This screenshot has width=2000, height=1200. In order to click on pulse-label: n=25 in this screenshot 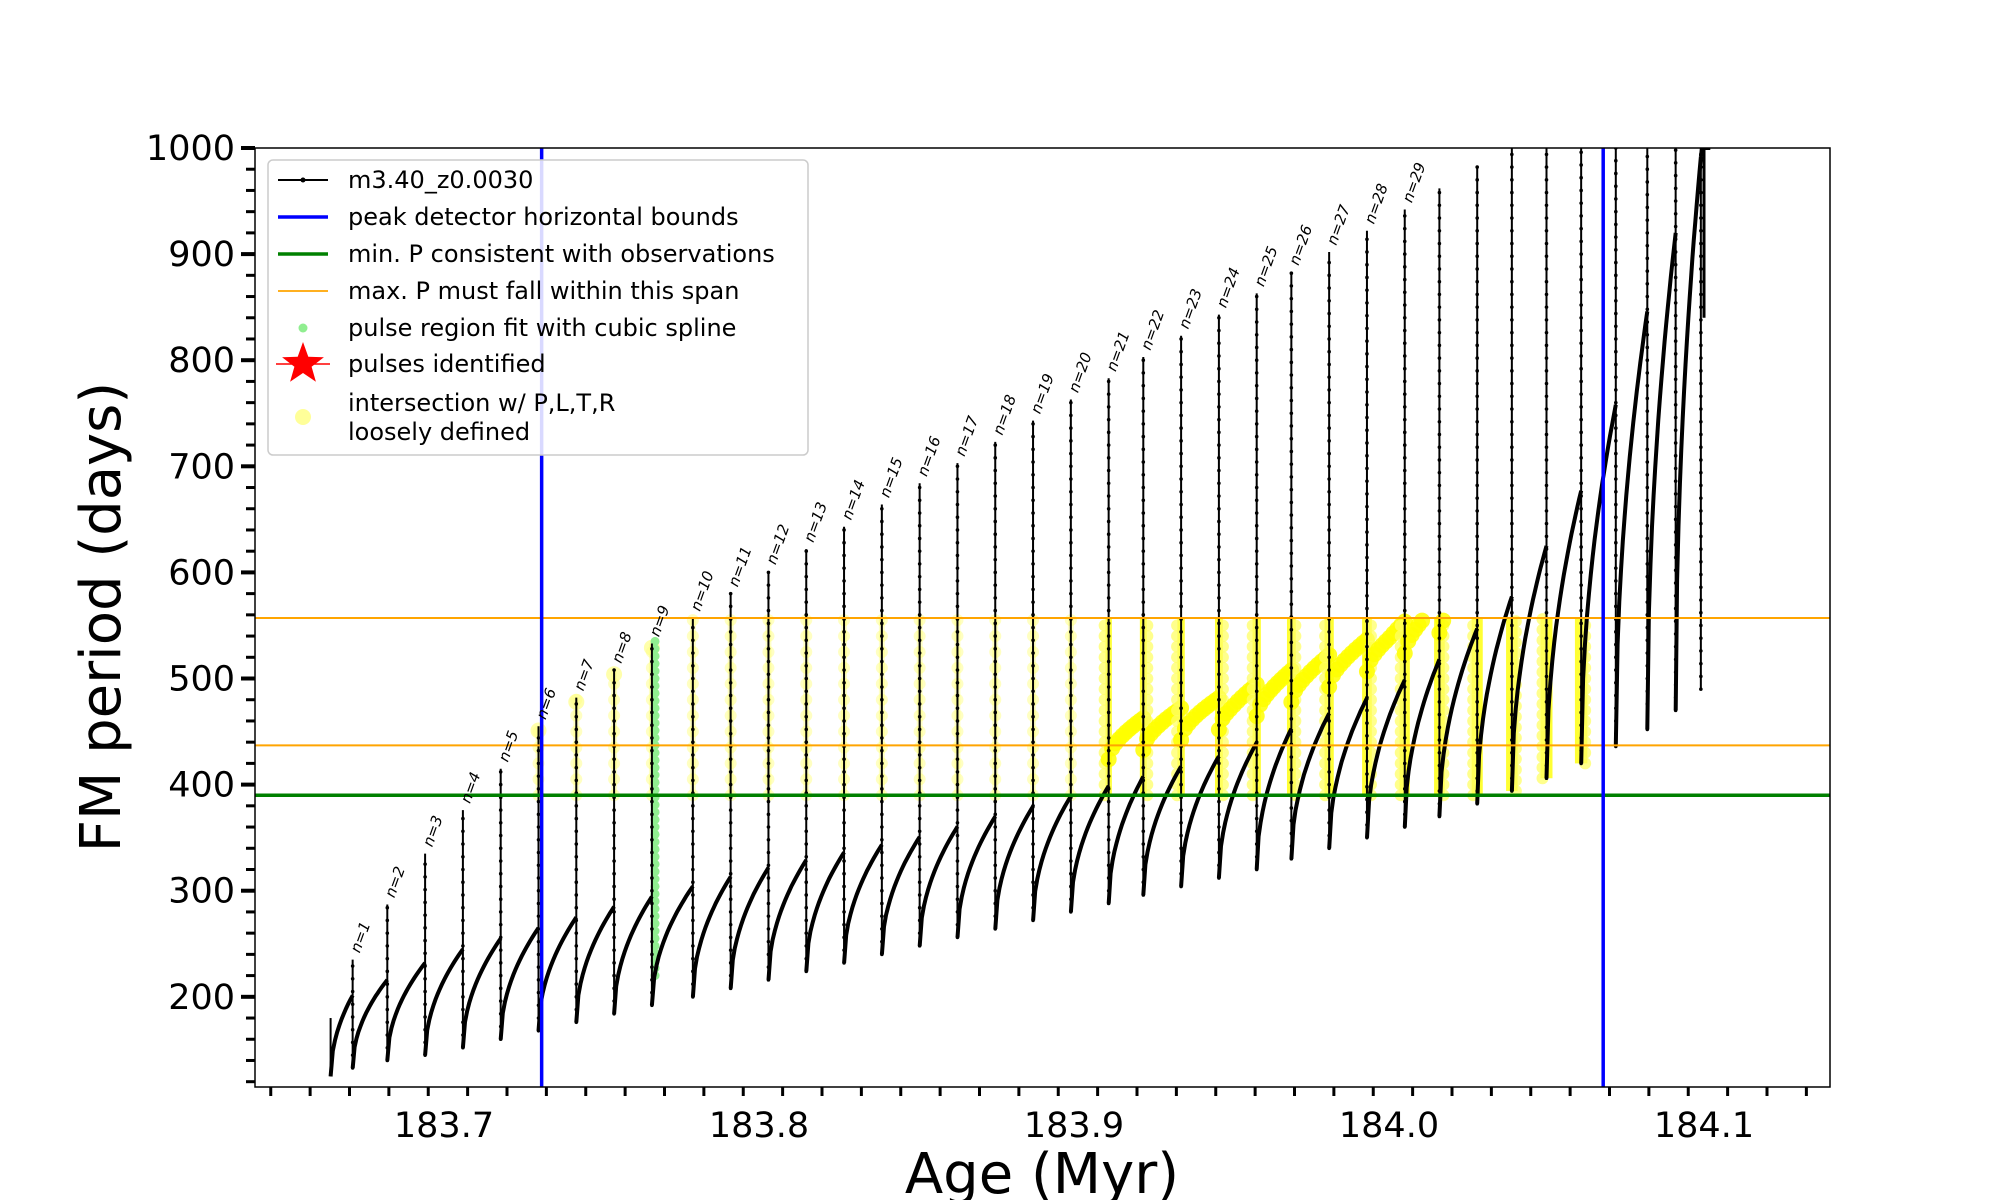, I will do `click(1266, 266)`.